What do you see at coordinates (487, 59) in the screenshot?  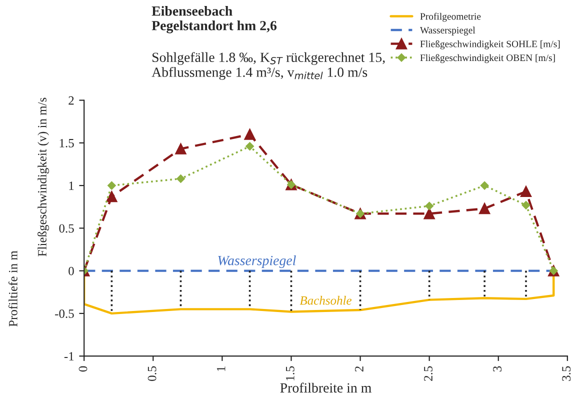 I see `legend-label: Fließgeschwindigkeit OBEN [m/s]` at bounding box center [487, 59].